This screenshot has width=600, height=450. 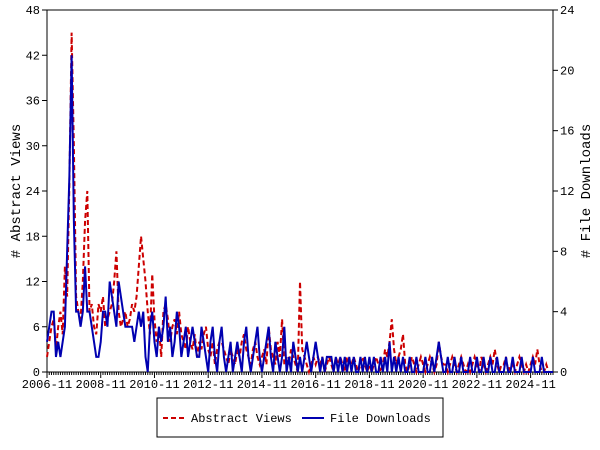 What do you see at coordinates (567, 192) in the screenshot?
I see `y2-tick-label: 12` at bounding box center [567, 192].